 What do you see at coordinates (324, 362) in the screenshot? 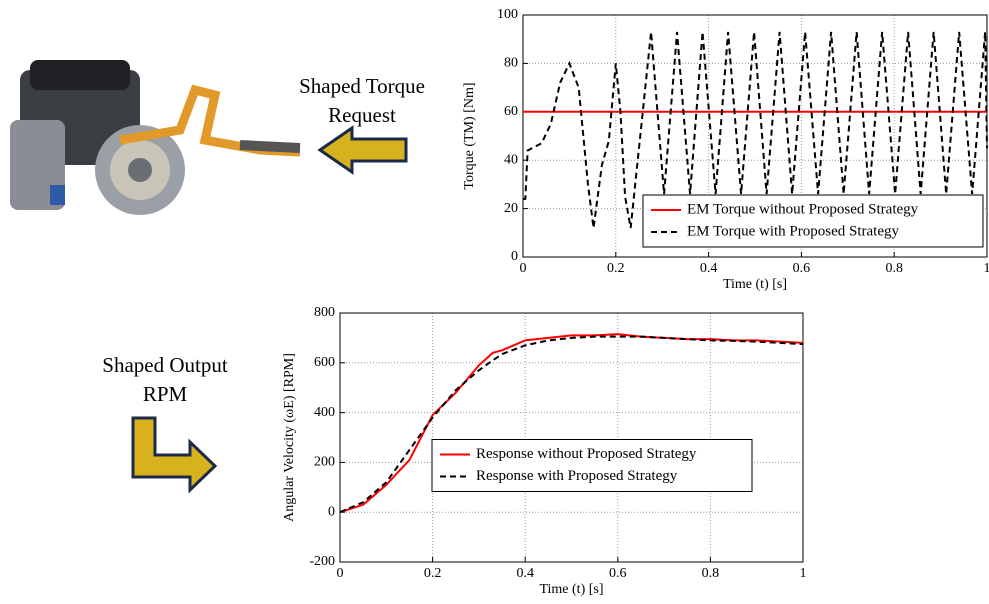
I see `y-tick-label: 600` at bounding box center [324, 362].